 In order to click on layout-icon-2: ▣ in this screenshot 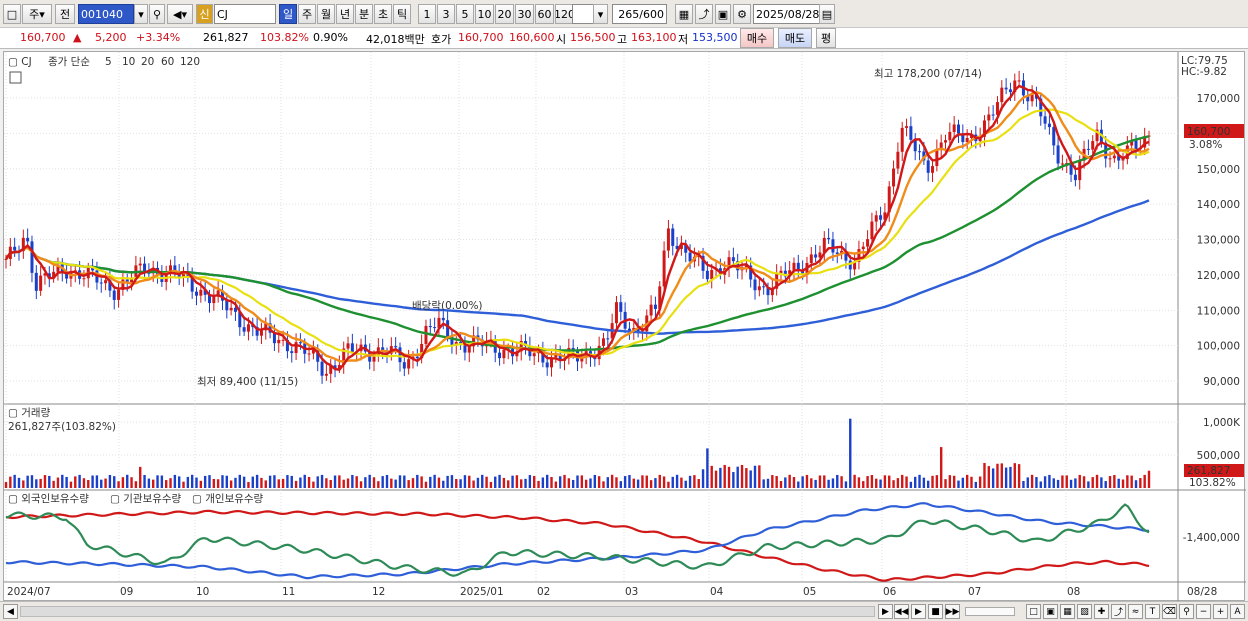, I will do `click(1050, 611)`.